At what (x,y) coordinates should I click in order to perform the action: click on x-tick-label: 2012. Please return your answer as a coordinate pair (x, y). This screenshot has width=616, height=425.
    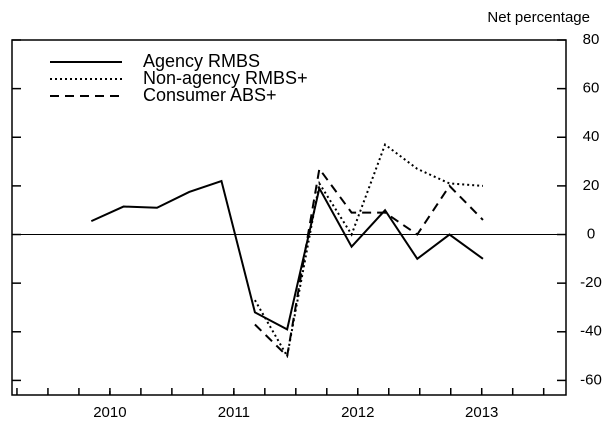
    Looking at the image, I should click on (357, 412).